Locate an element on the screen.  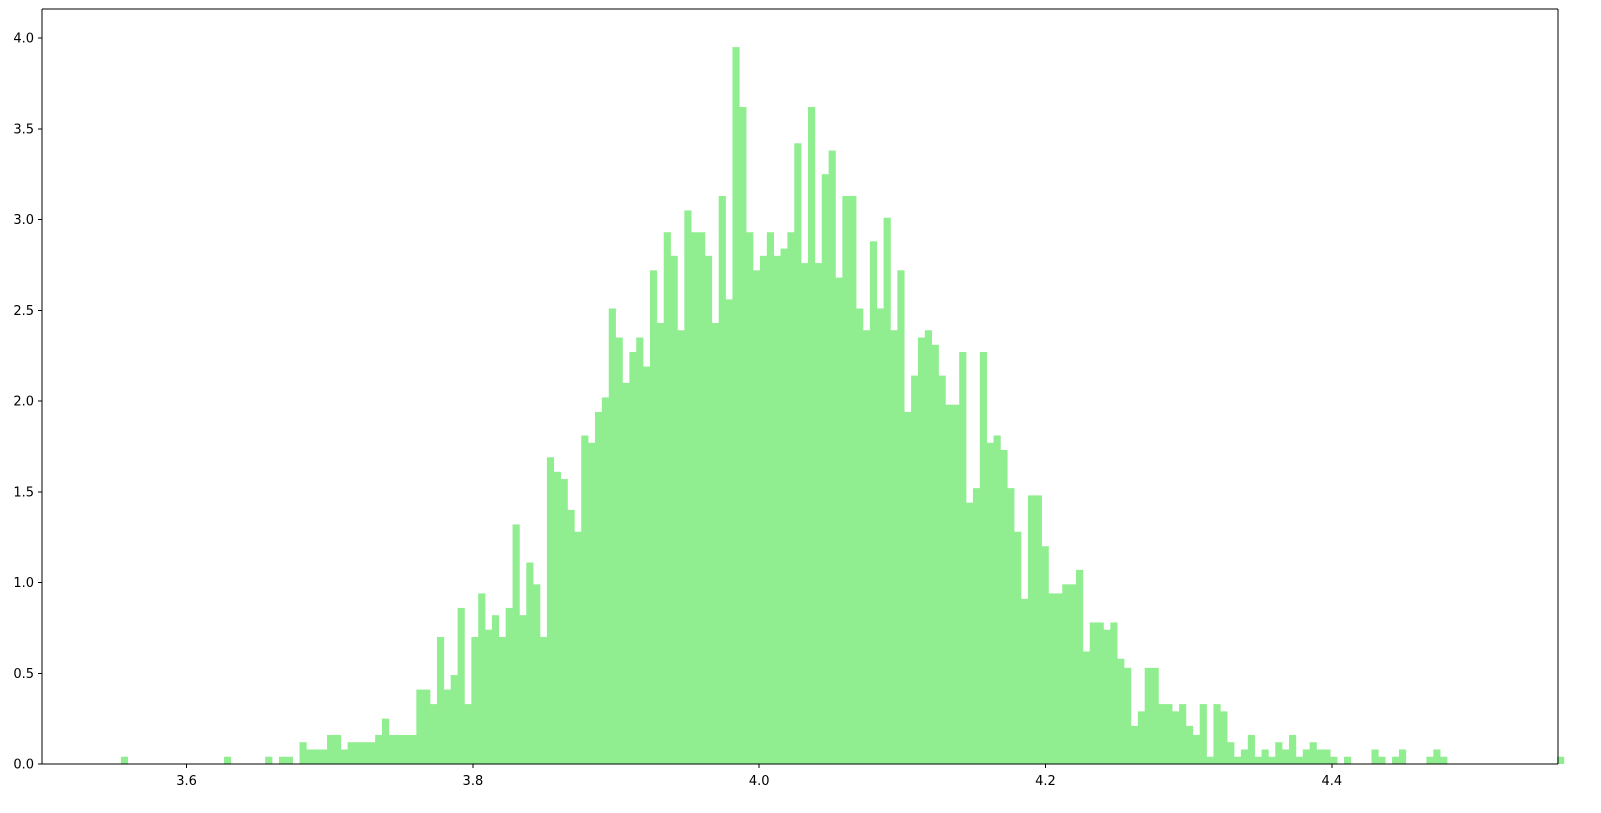
y-tick-label: 1.0 is located at coordinates (23, 583).